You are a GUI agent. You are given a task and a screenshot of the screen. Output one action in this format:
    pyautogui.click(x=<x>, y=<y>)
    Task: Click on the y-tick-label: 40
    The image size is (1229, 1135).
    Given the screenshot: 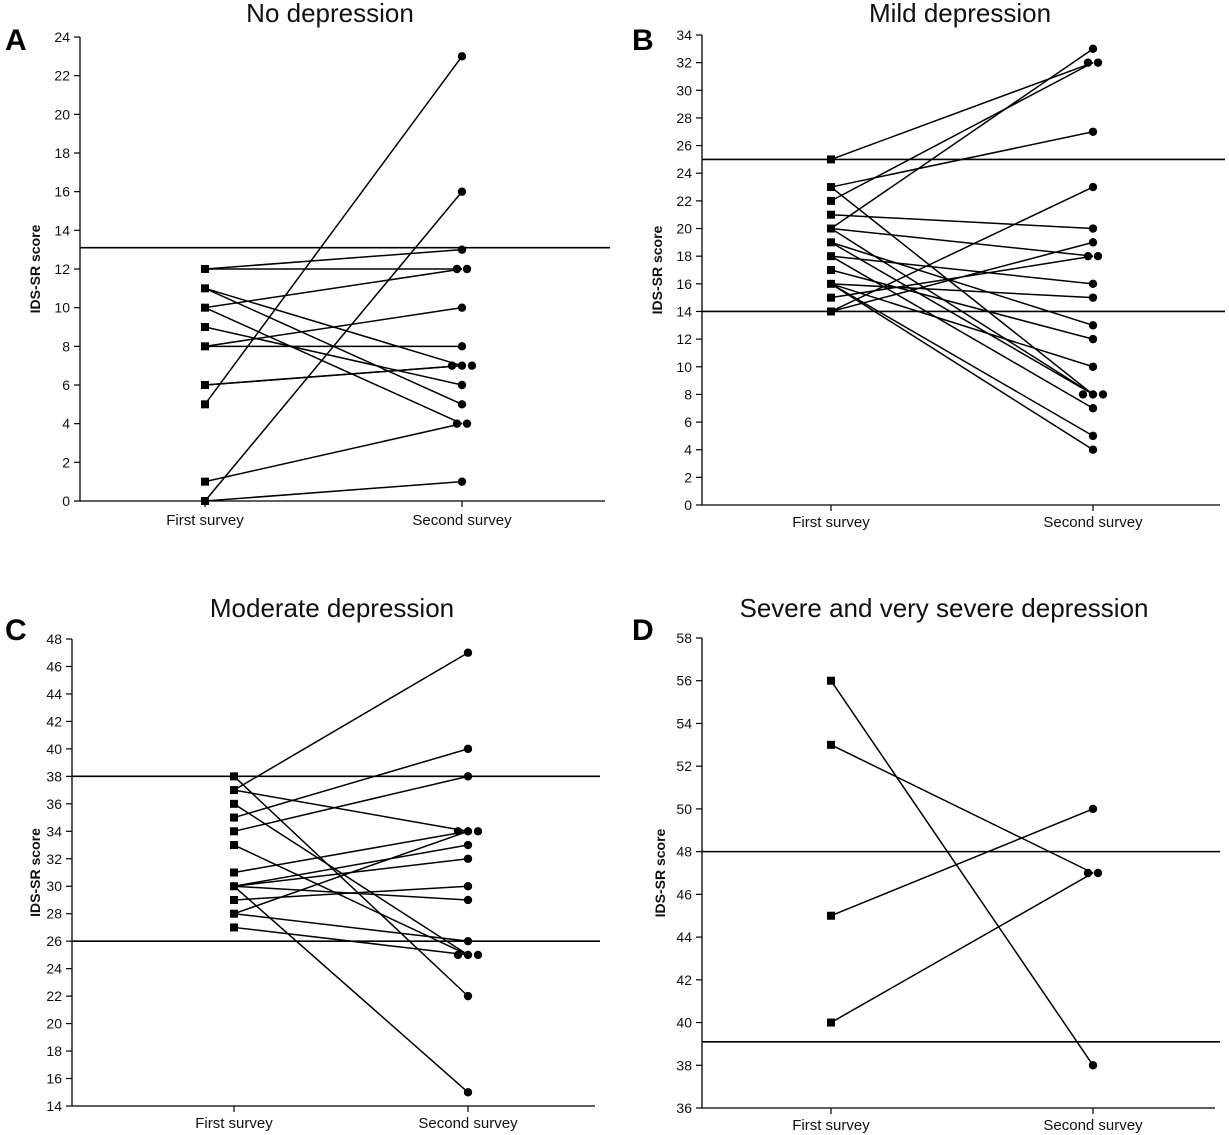 What is the action you would take?
    pyautogui.click(x=684, y=1023)
    